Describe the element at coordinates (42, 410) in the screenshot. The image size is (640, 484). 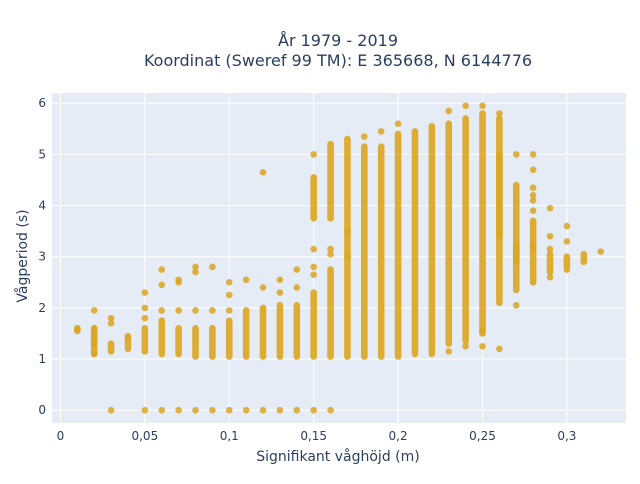
I see `y-tick-label: 0` at that location.